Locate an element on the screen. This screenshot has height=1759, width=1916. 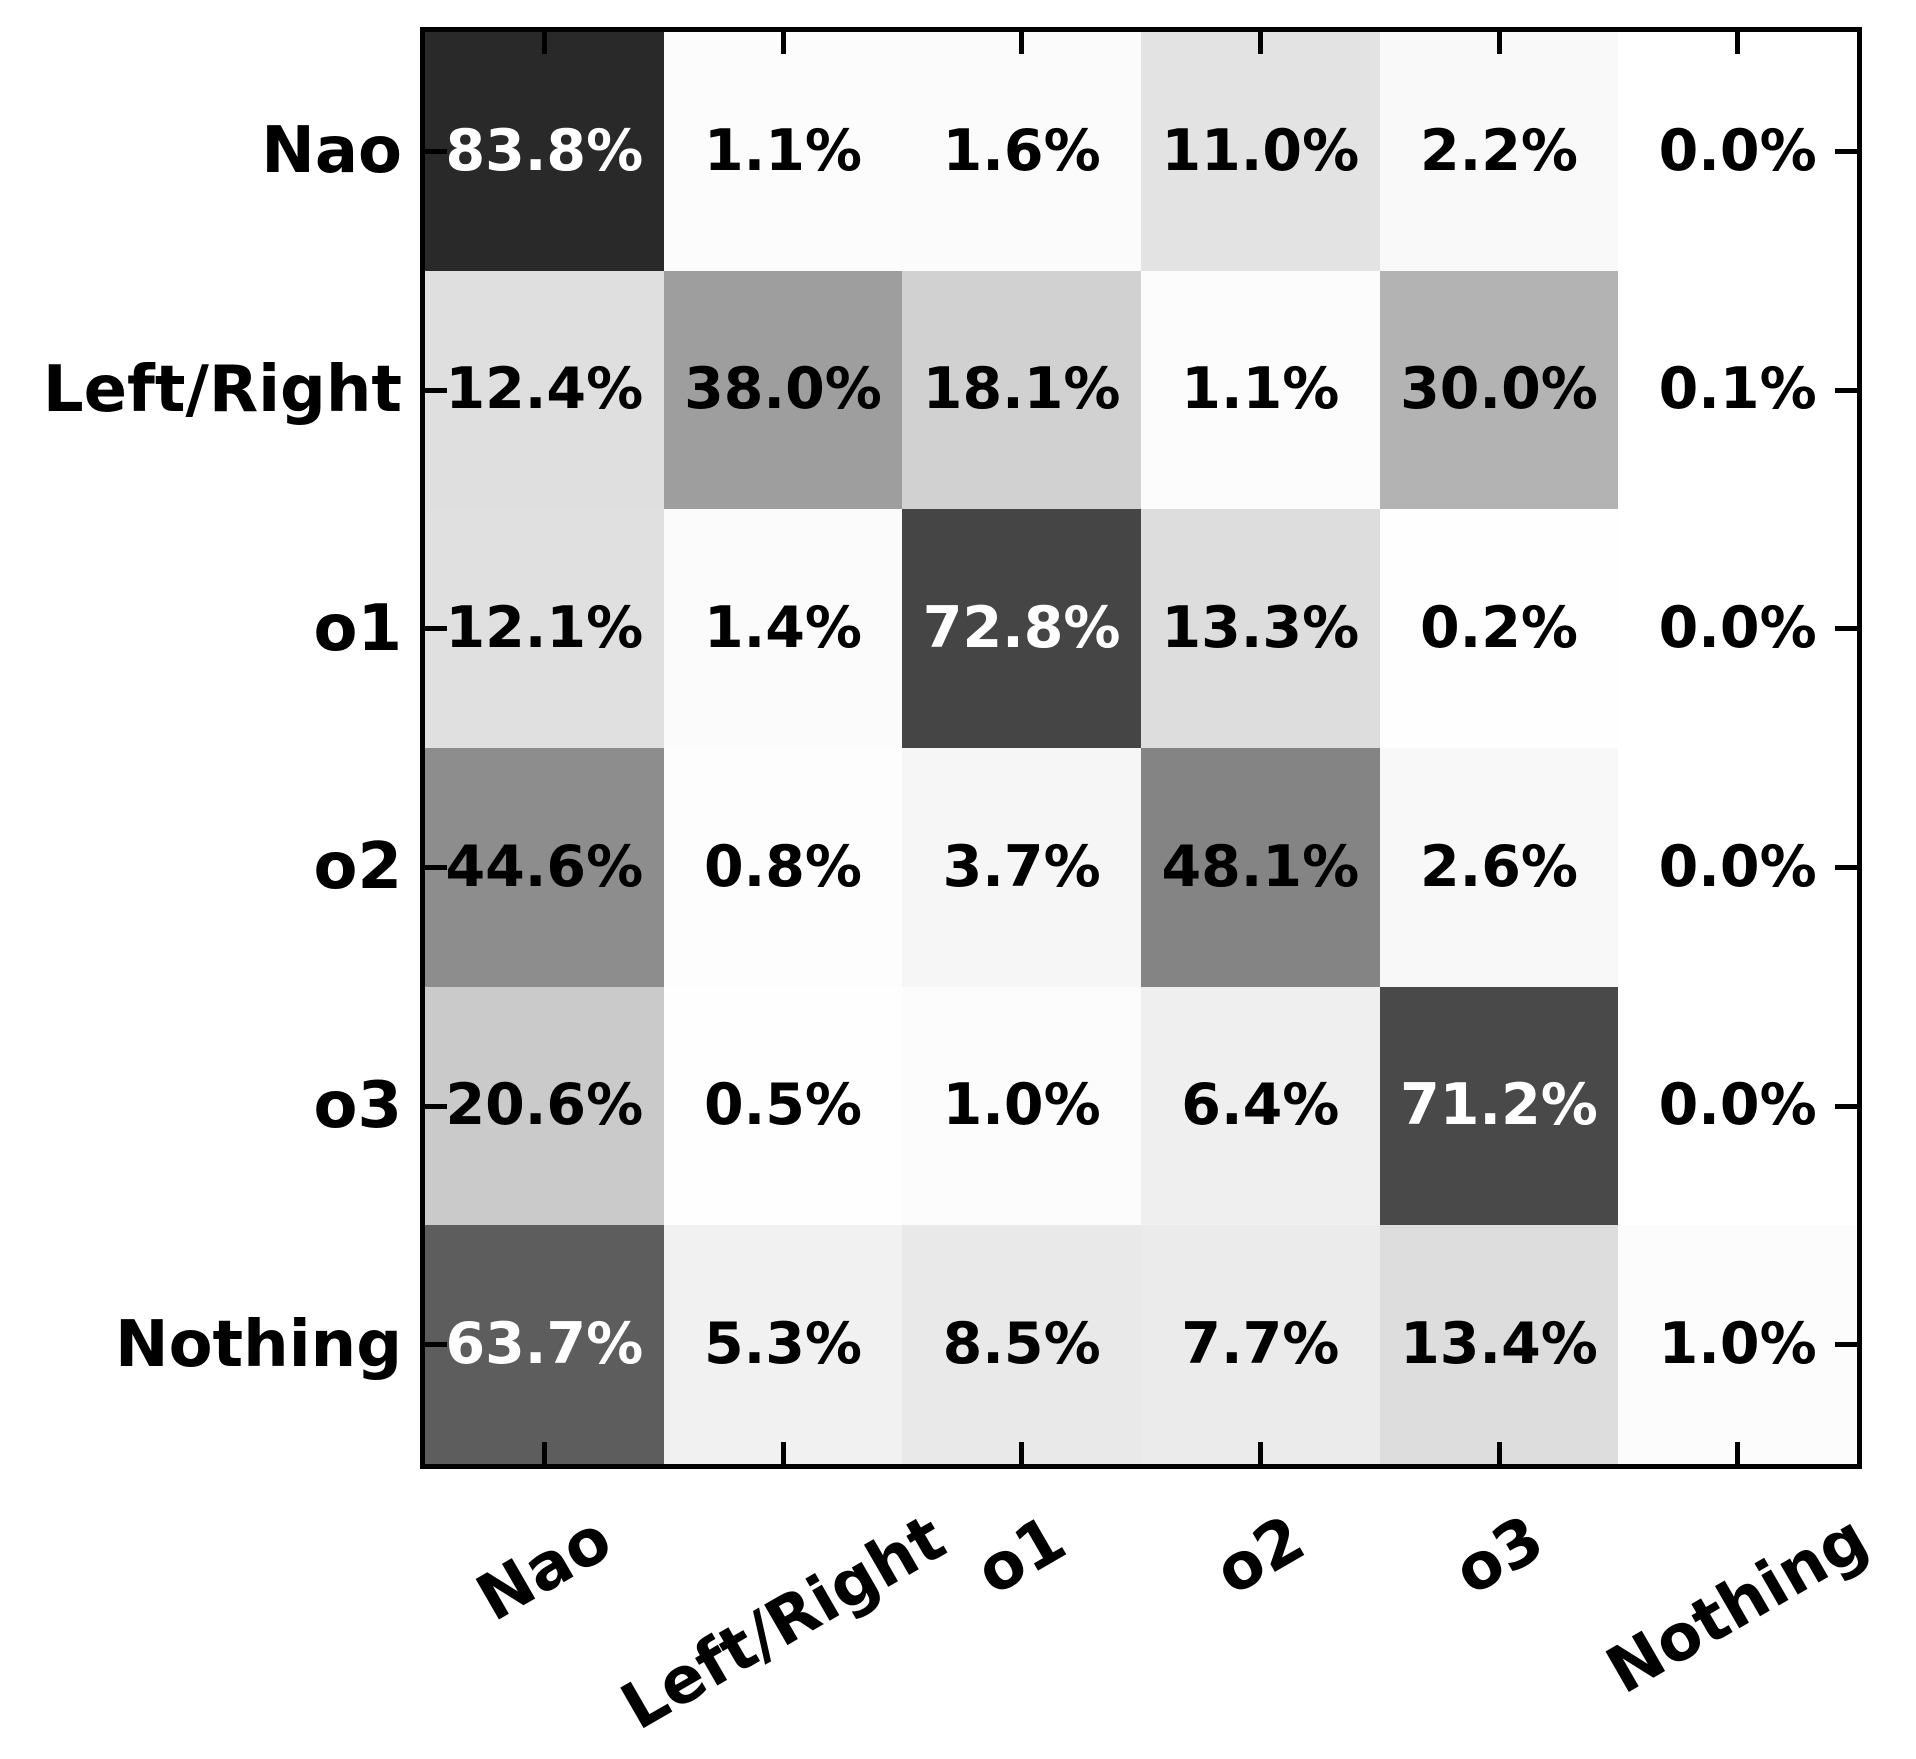
cell-o1-o3: 0.2% is located at coordinates (1499, 628).